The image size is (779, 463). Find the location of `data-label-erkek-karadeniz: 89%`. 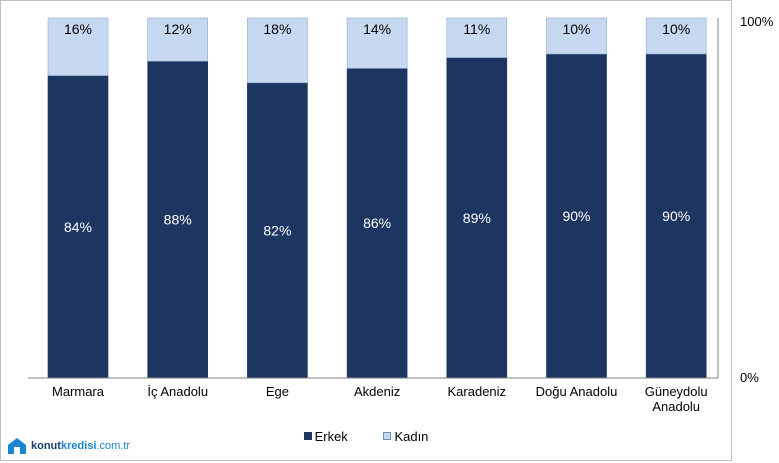

data-label-erkek-karadeniz: 89% is located at coordinates (477, 218).